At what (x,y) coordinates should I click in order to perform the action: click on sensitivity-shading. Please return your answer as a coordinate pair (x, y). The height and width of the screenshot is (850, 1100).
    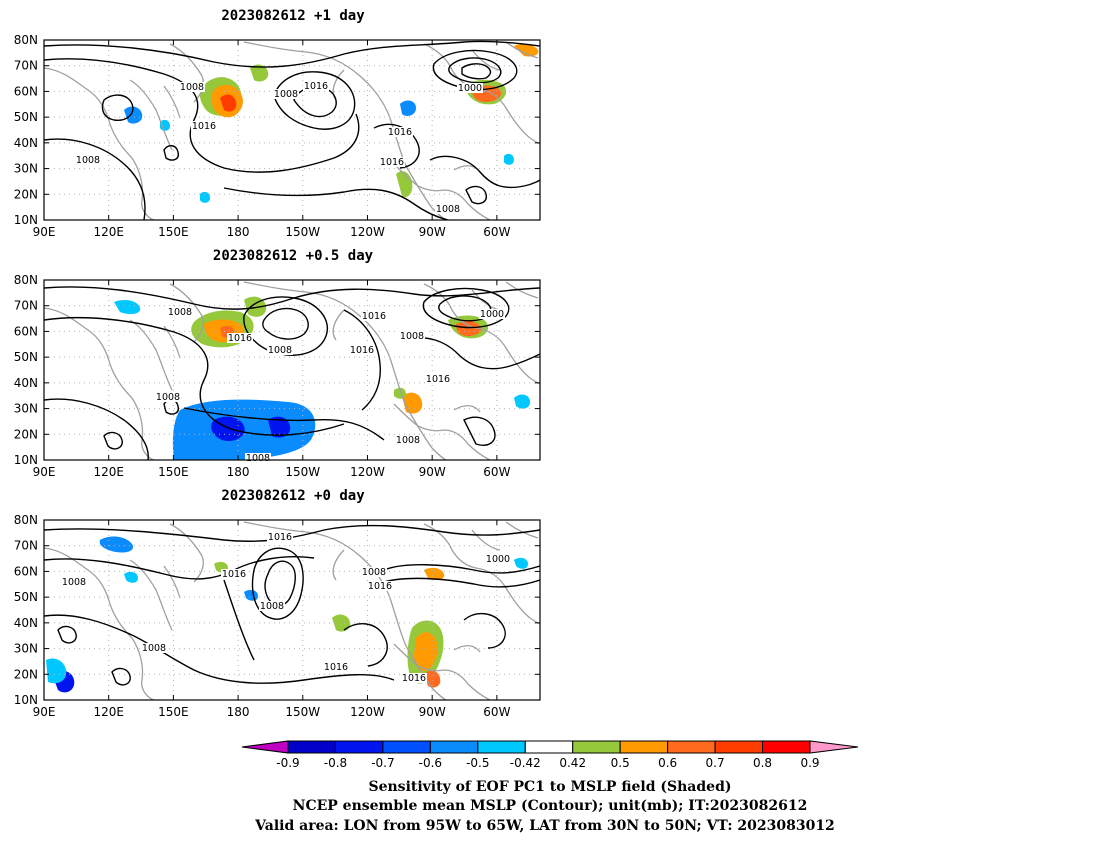
    Looking at the image, I should click on (331, 123).